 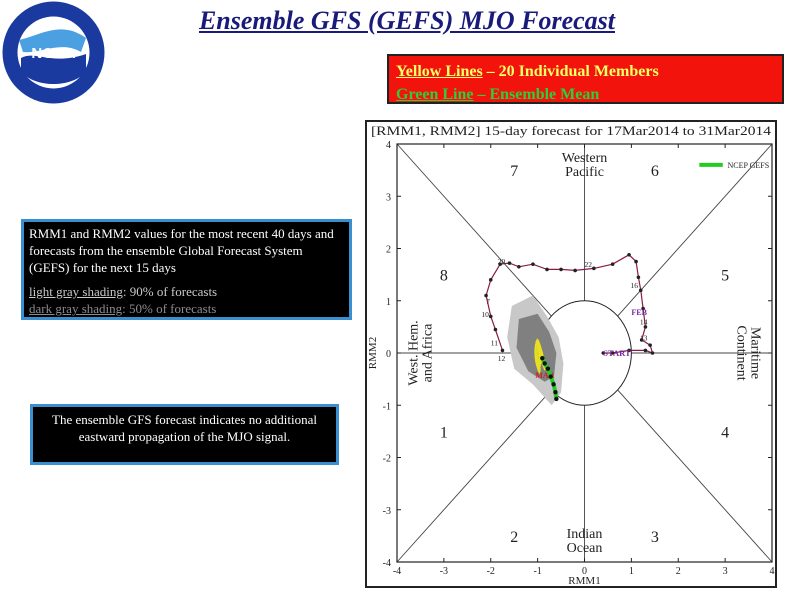 I want to click on day-label: 13, so click(x=644, y=337).